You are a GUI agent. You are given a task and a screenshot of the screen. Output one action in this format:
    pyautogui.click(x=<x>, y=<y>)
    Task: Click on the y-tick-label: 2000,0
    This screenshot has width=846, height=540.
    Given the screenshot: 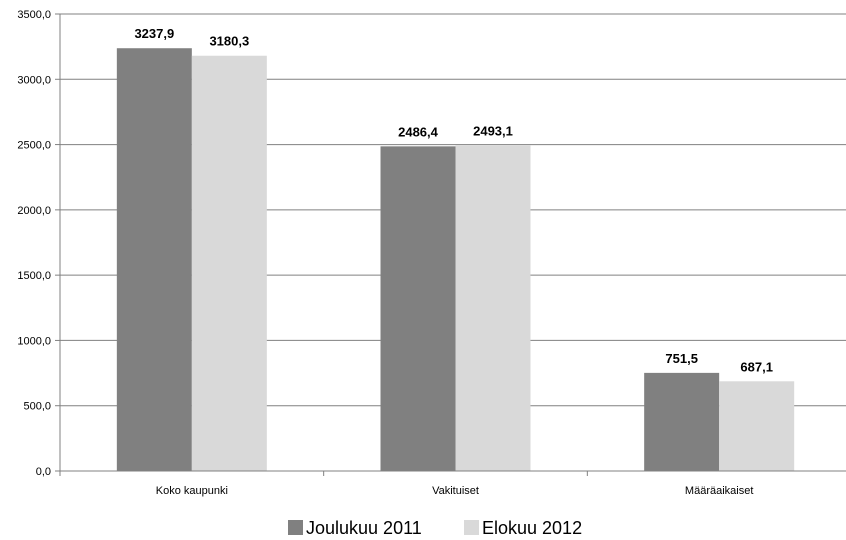 What is the action you would take?
    pyautogui.click(x=34, y=211)
    